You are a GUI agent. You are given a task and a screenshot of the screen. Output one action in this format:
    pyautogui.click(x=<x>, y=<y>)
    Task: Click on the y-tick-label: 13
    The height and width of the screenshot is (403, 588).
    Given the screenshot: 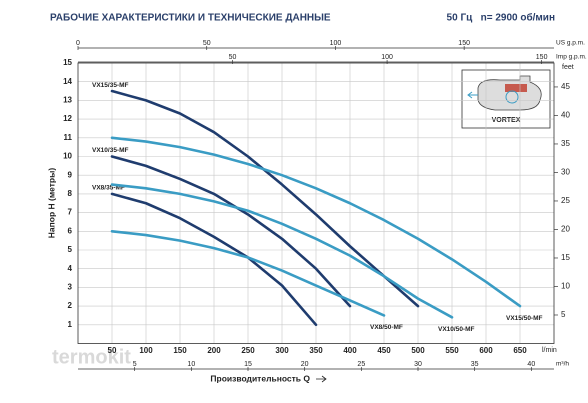 What is the action you would take?
    pyautogui.click(x=67, y=100)
    